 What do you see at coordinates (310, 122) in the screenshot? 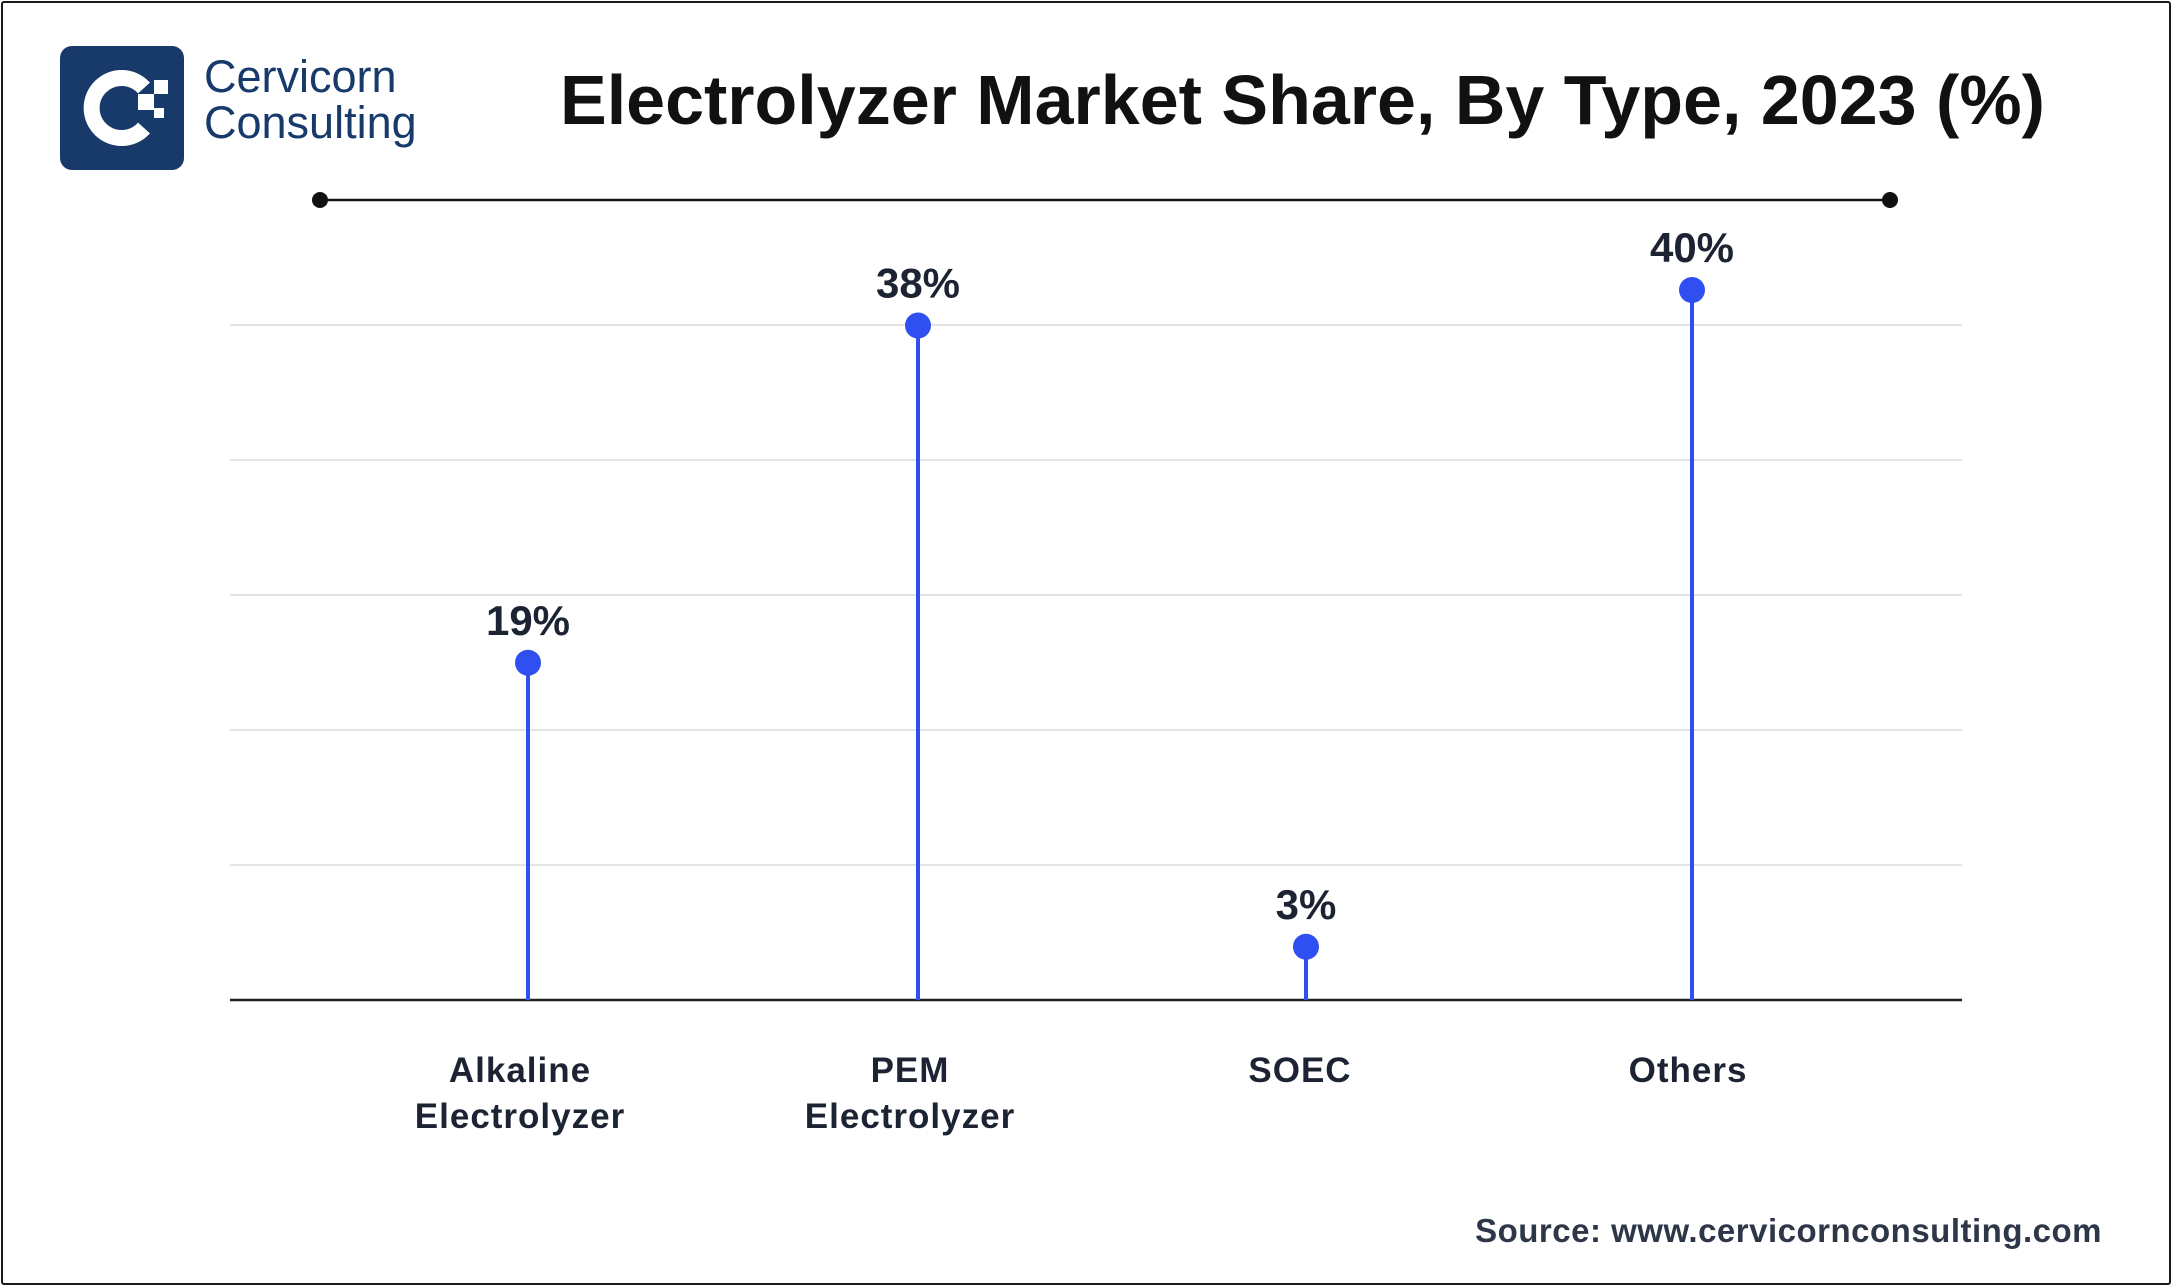
I see `logo-line-2: Consulting` at bounding box center [310, 122].